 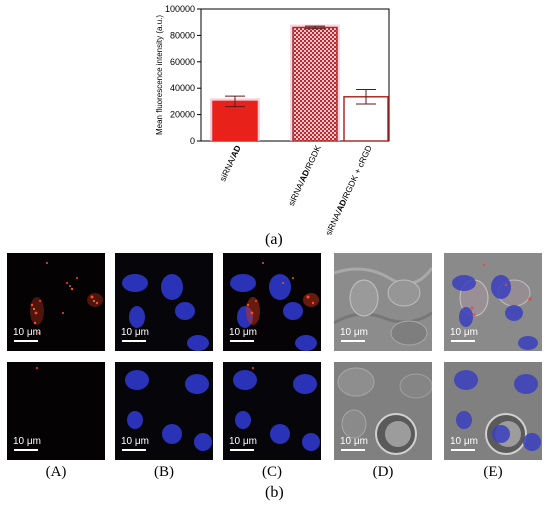 What do you see at coordinates (182, 115) in the screenshot?
I see `y-tick-label: 20000` at bounding box center [182, 115].